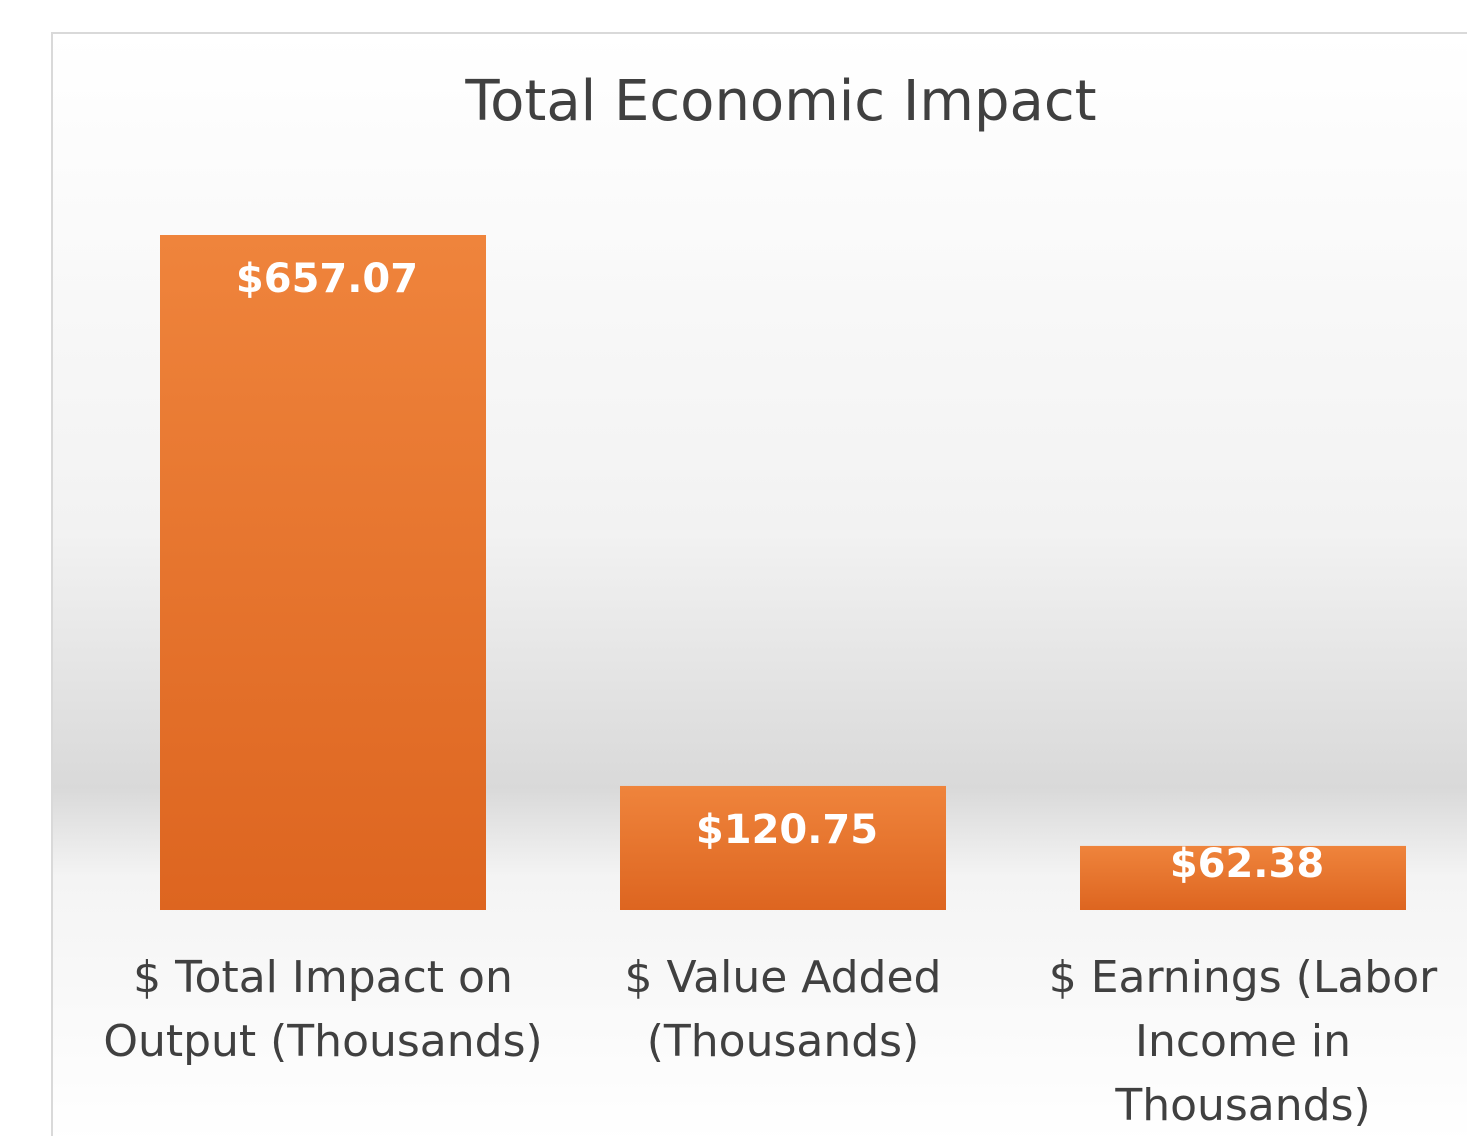  What do you see at coordinates (1243, 1041) in the screenshot?
I see `x-tick-label: $ Earnings (Labor Income in Thousands)` at bounding box center [1243, 1041].